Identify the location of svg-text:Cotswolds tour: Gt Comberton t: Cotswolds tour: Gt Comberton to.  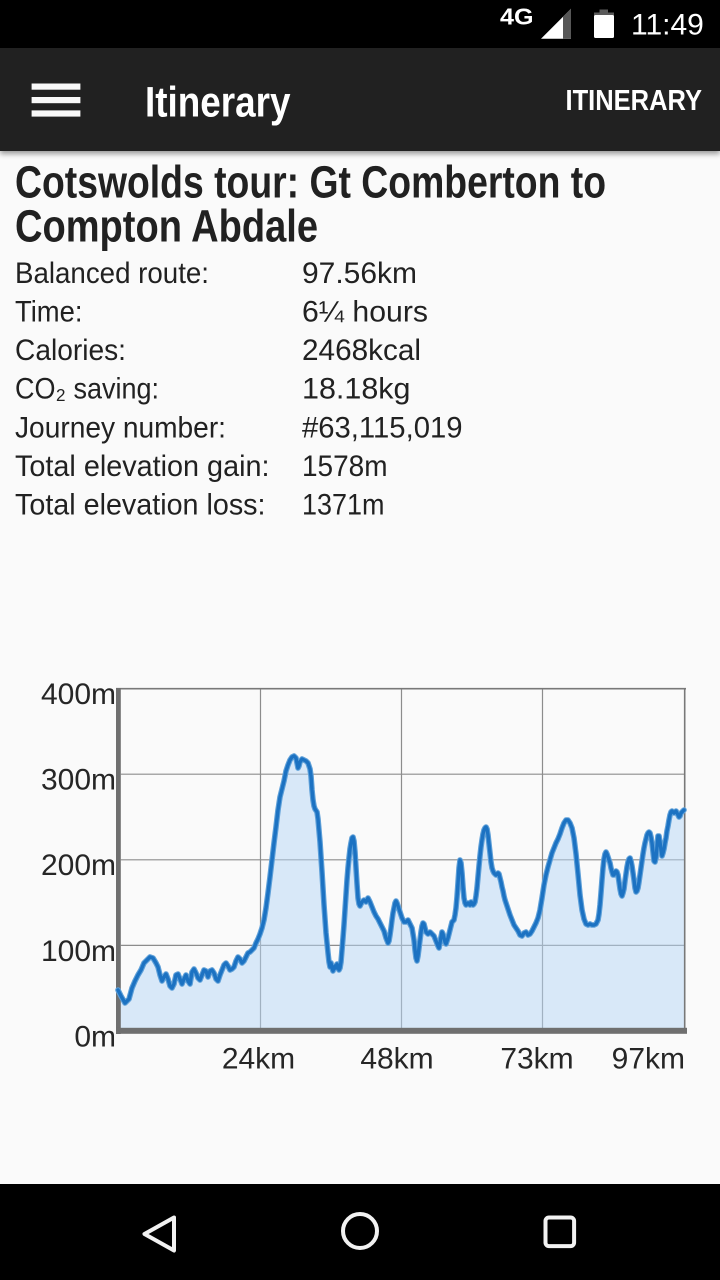
(310, 182).